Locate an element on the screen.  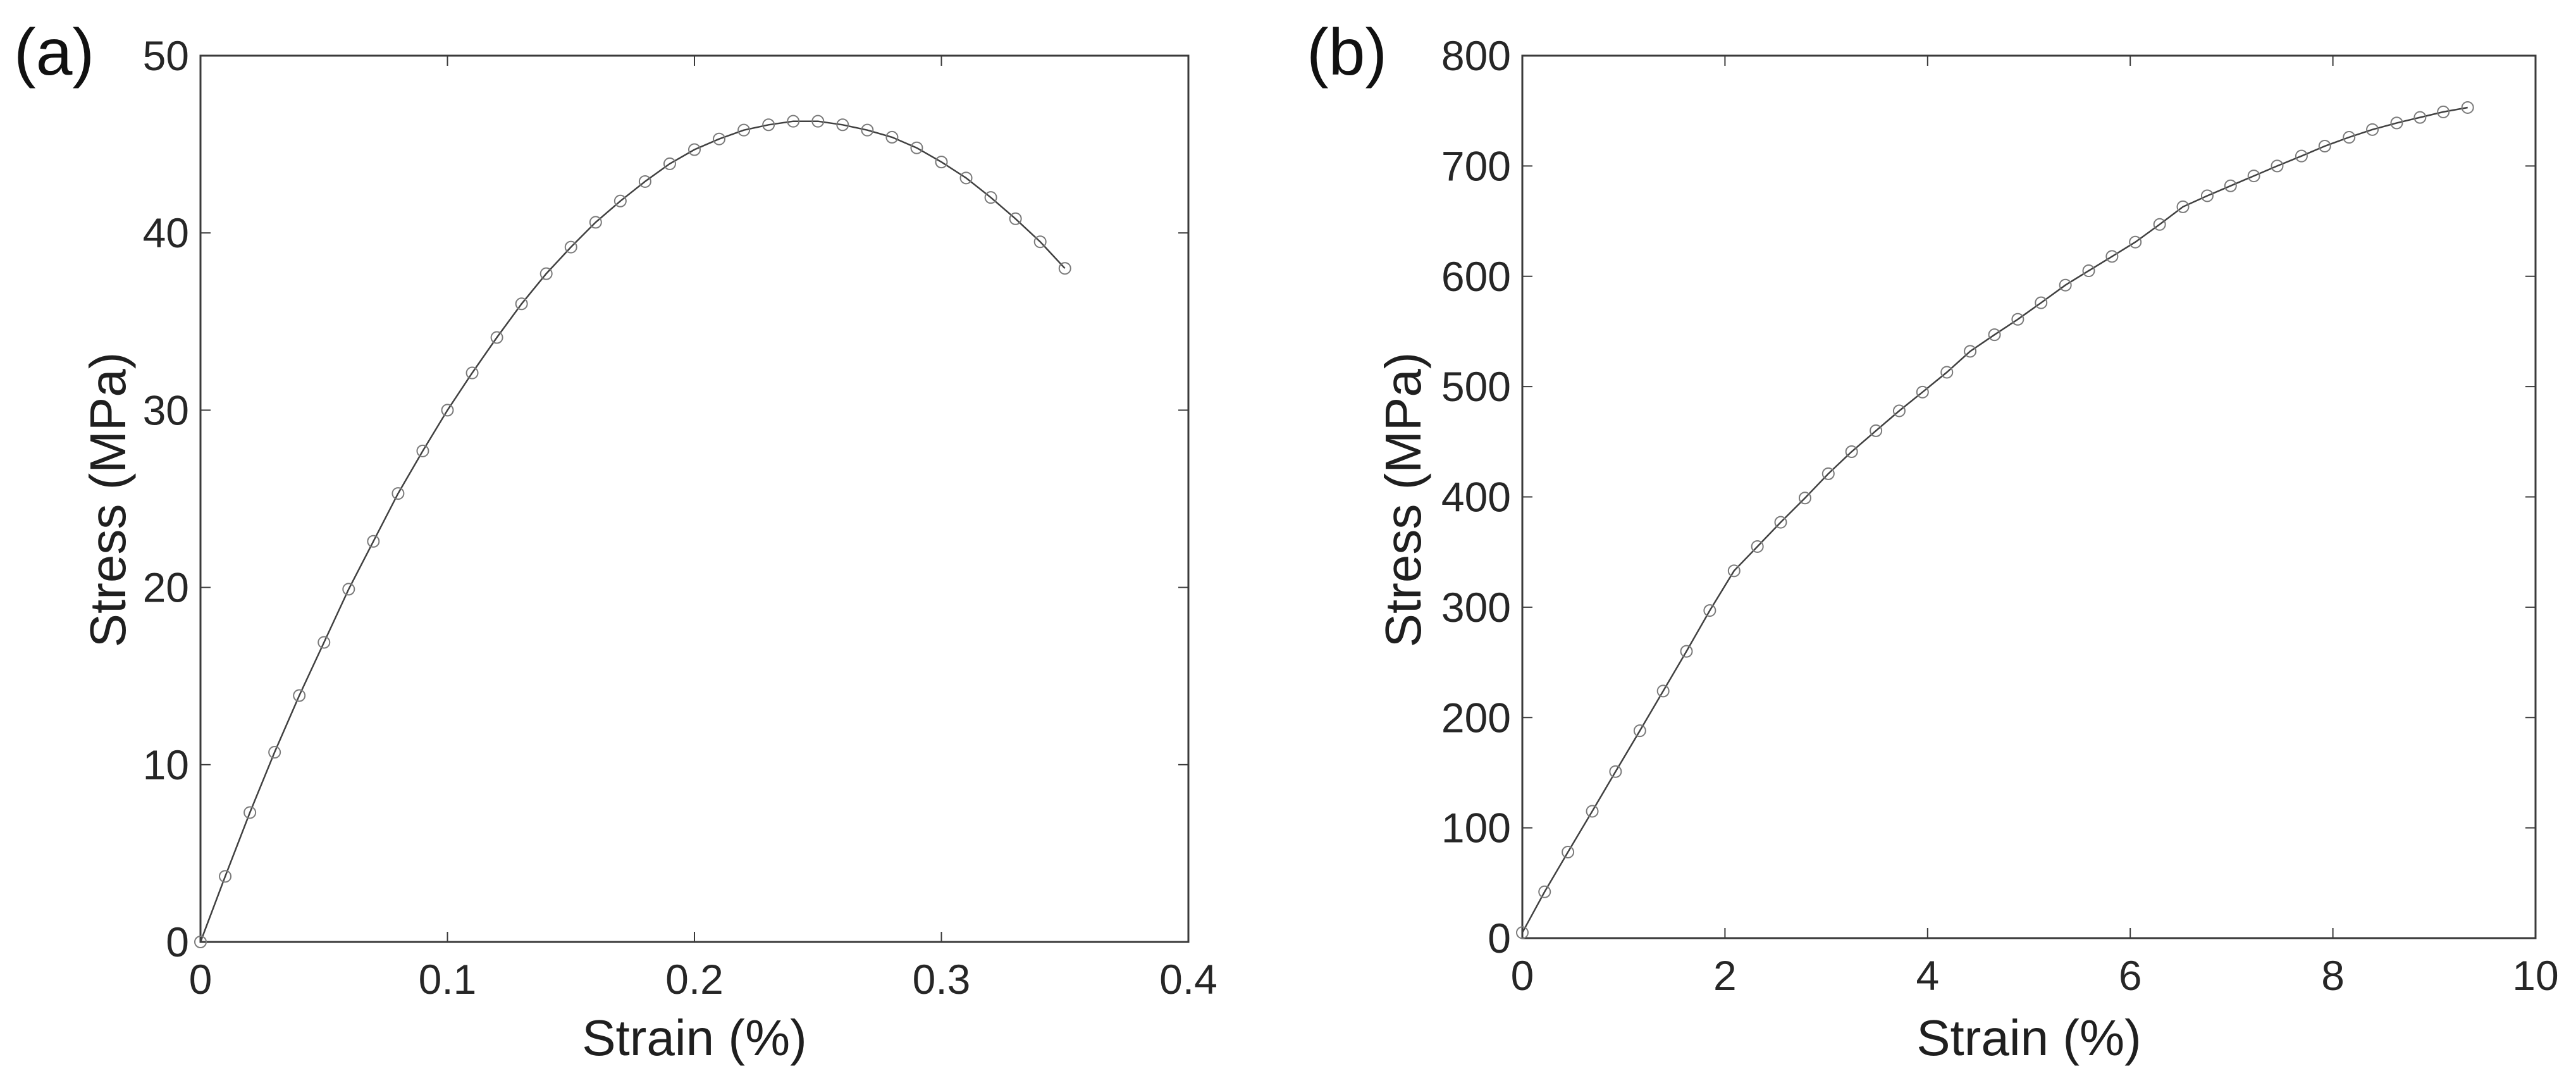
x-tick-label: 0.1 is located at coordinates (448, 979).